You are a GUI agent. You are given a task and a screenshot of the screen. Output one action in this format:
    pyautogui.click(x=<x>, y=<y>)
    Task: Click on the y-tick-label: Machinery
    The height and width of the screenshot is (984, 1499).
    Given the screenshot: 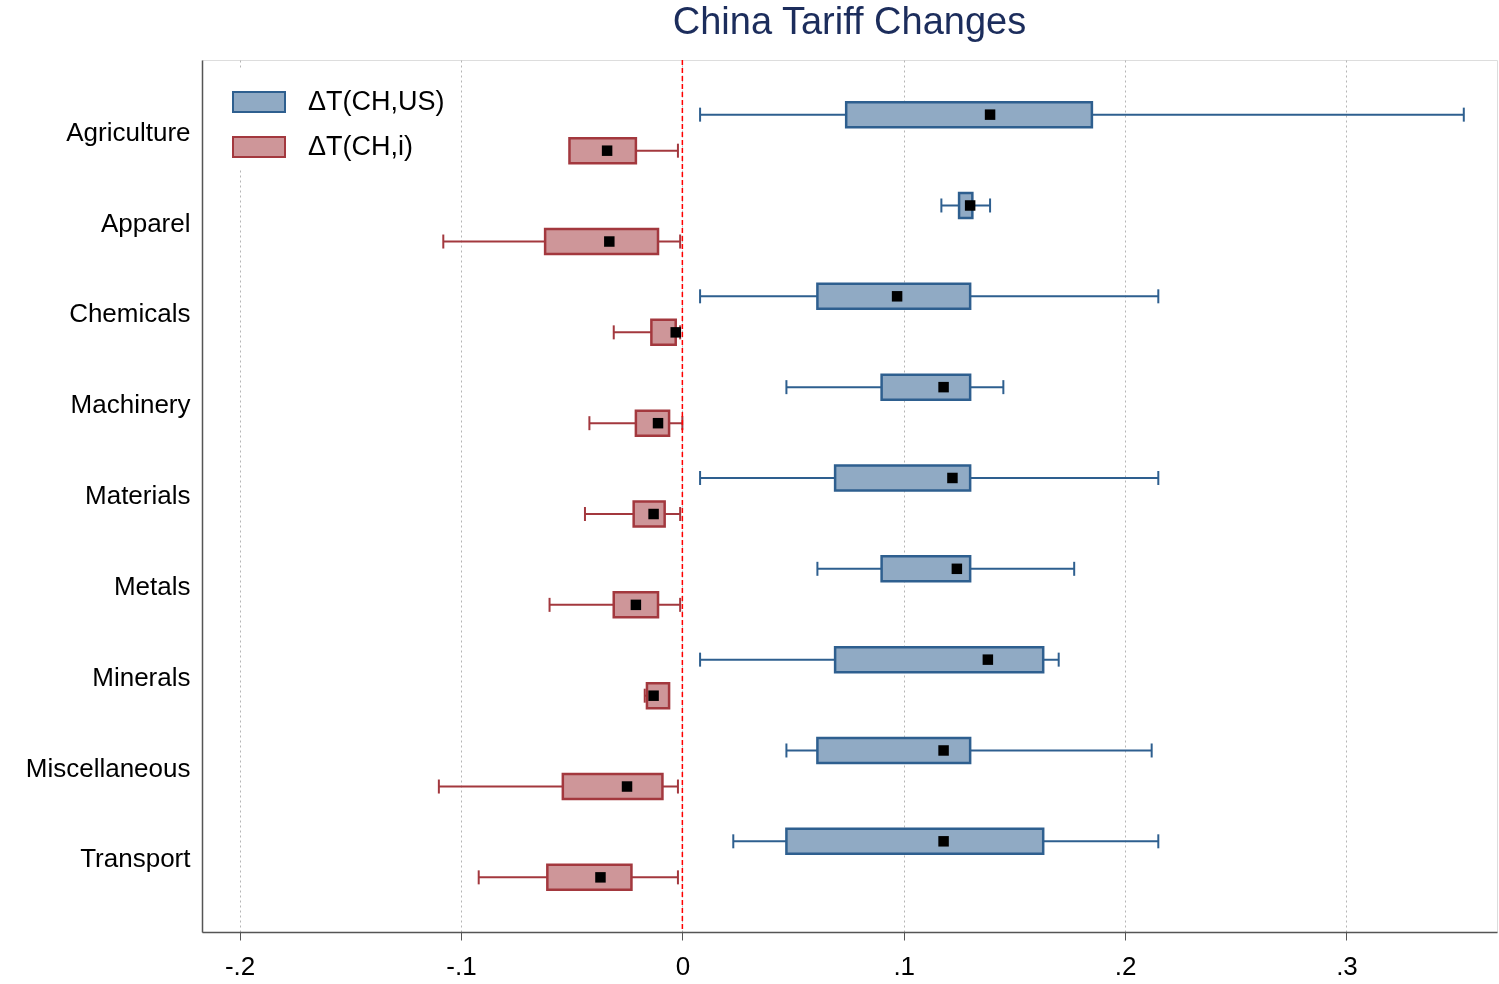 What is the action you would take?
    pyautogui.click(x=130, y=404)
    